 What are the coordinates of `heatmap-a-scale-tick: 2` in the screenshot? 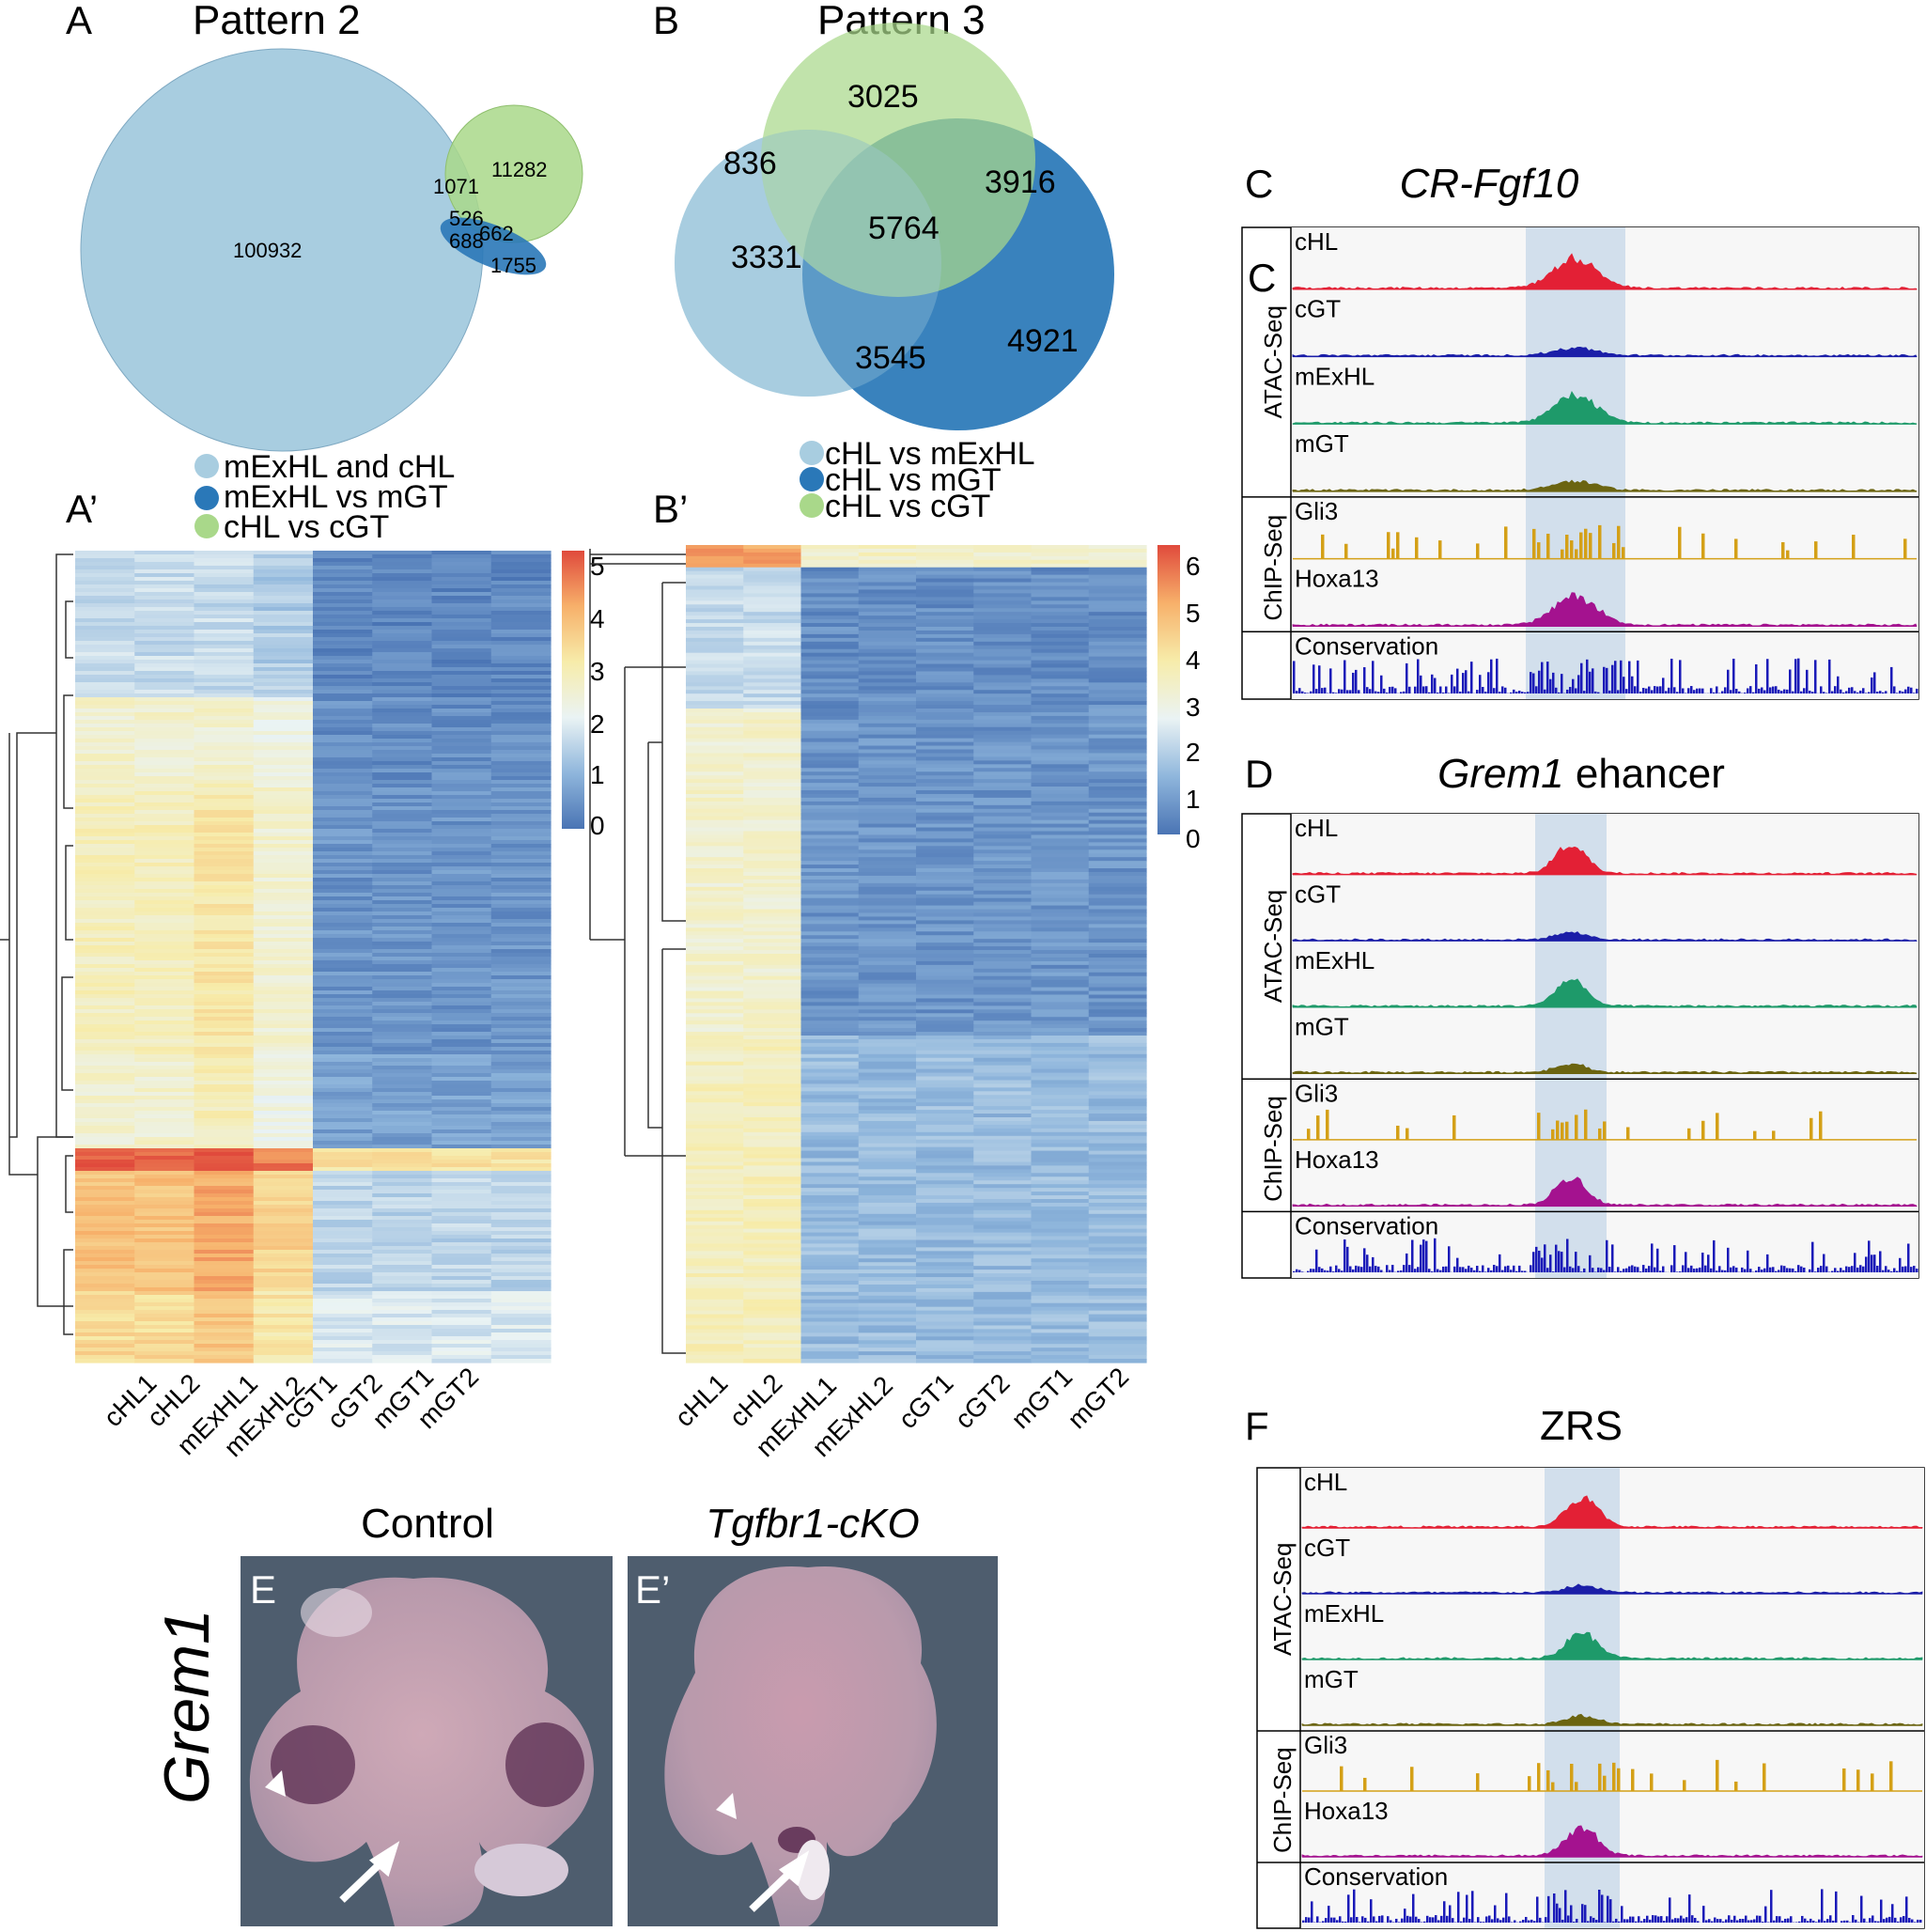 It's located at (597, 724).